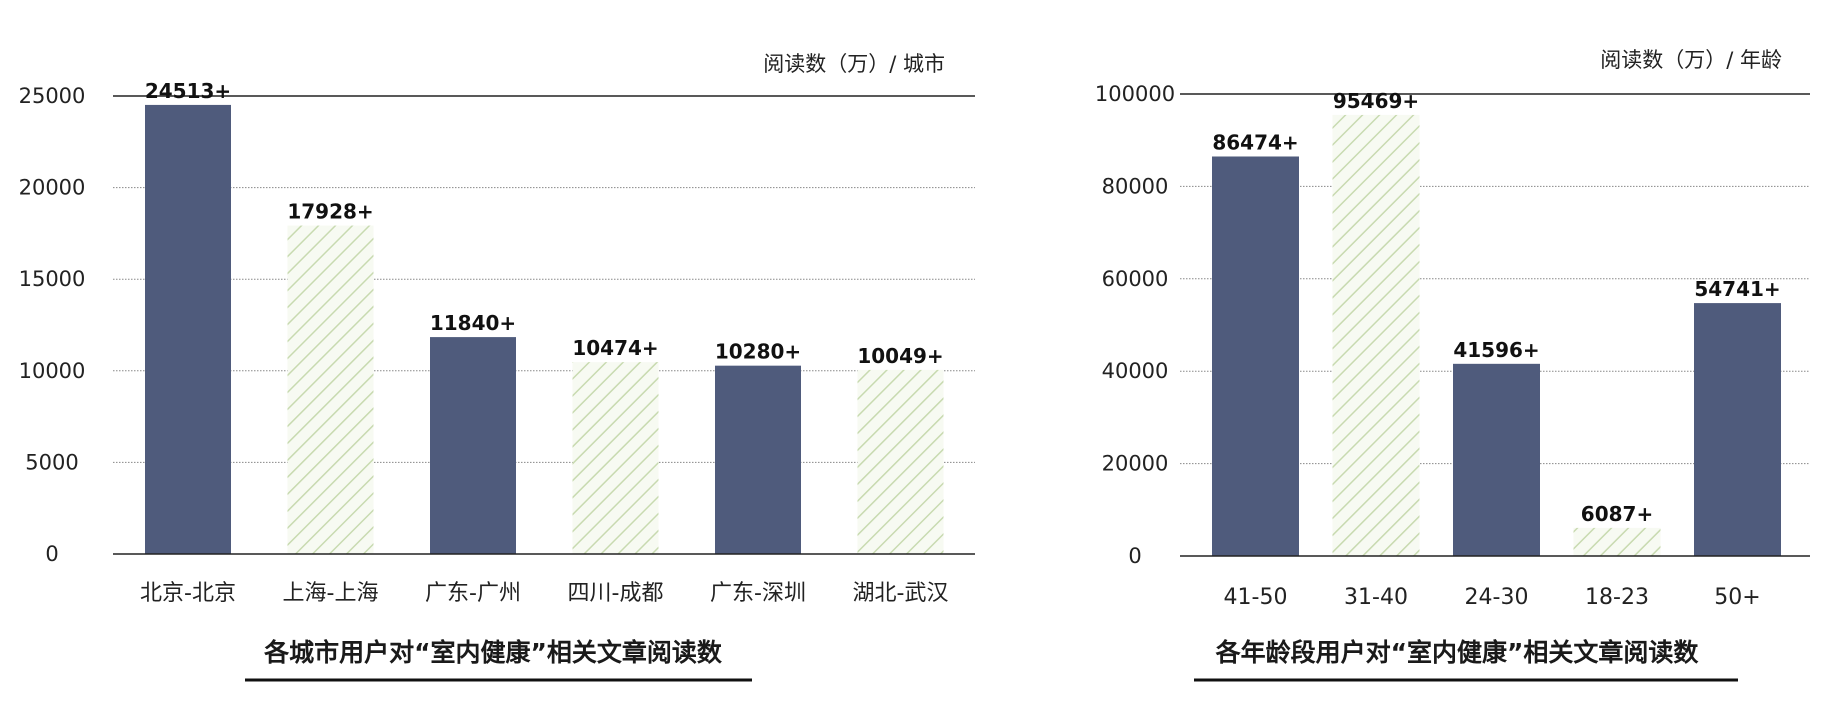 The width and height of the screenshot is (1847, 709). I want to click on x-tick-label: 北京-北京, so click(188, 593).